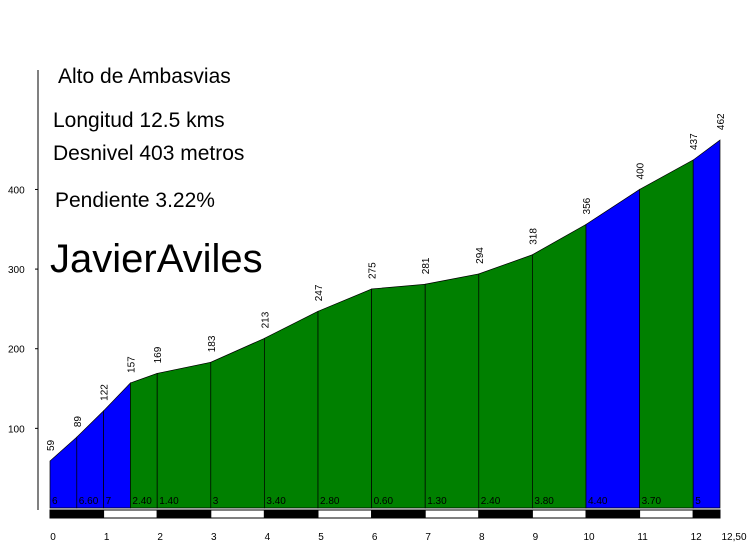 Image resolution: width=750 pixels, height=550 pixels. What do you see at coordinates (109, 501) in the screenshot?
I see `segment-label: 7` at bounding box center [109, 501].